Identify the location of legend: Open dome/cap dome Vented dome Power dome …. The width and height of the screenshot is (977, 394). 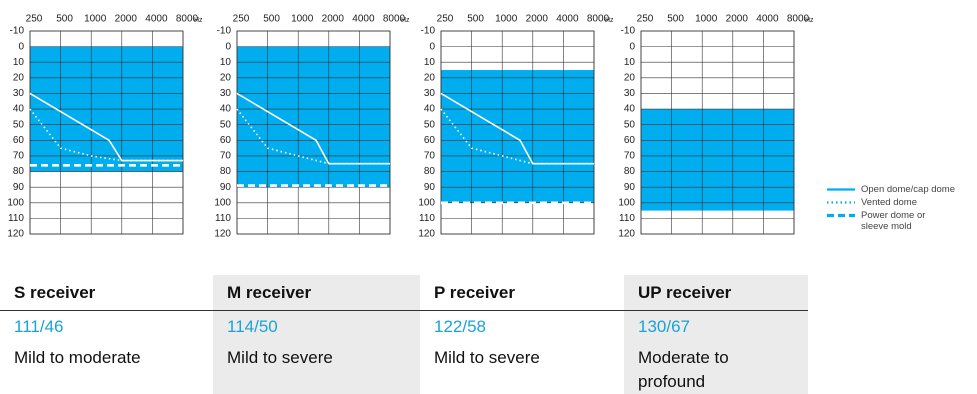
(891, 209).